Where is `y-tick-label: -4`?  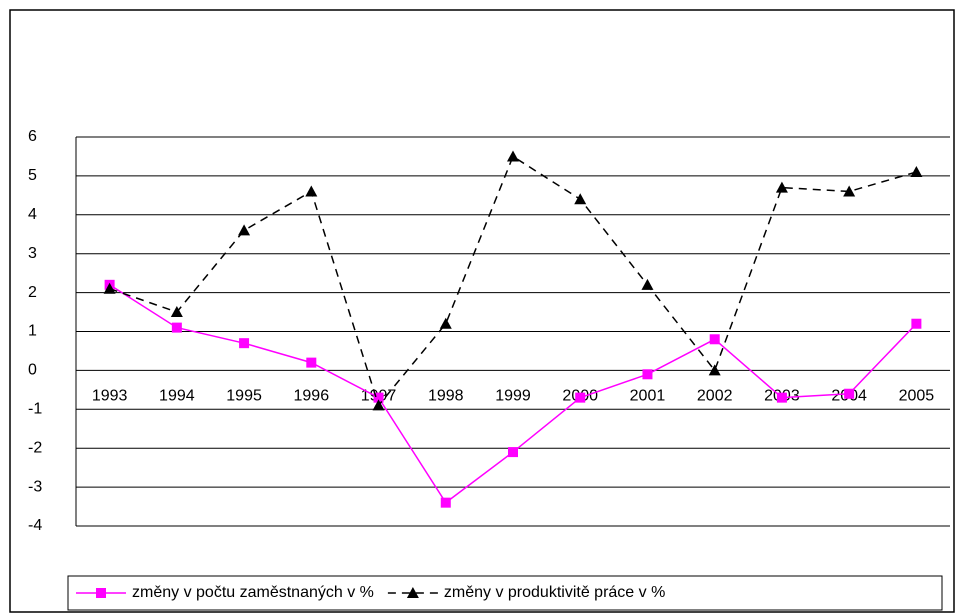 y-tick-label: -4 is located at coordinates (35, 525).